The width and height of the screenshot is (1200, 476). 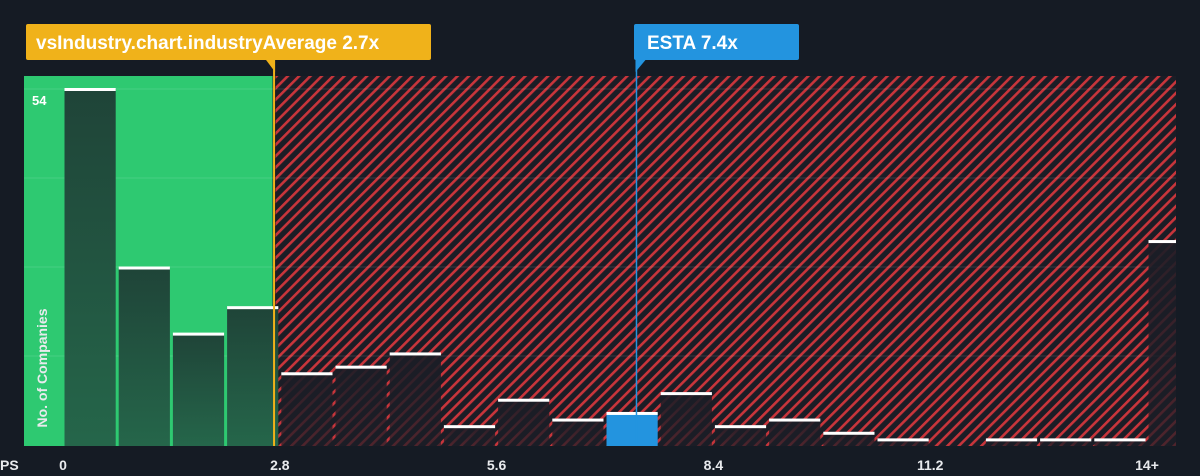 What do you see at coordinates (9, 465) in the screenshot?
I see `x-axis-label: PS` at bounding box center [9, 465].